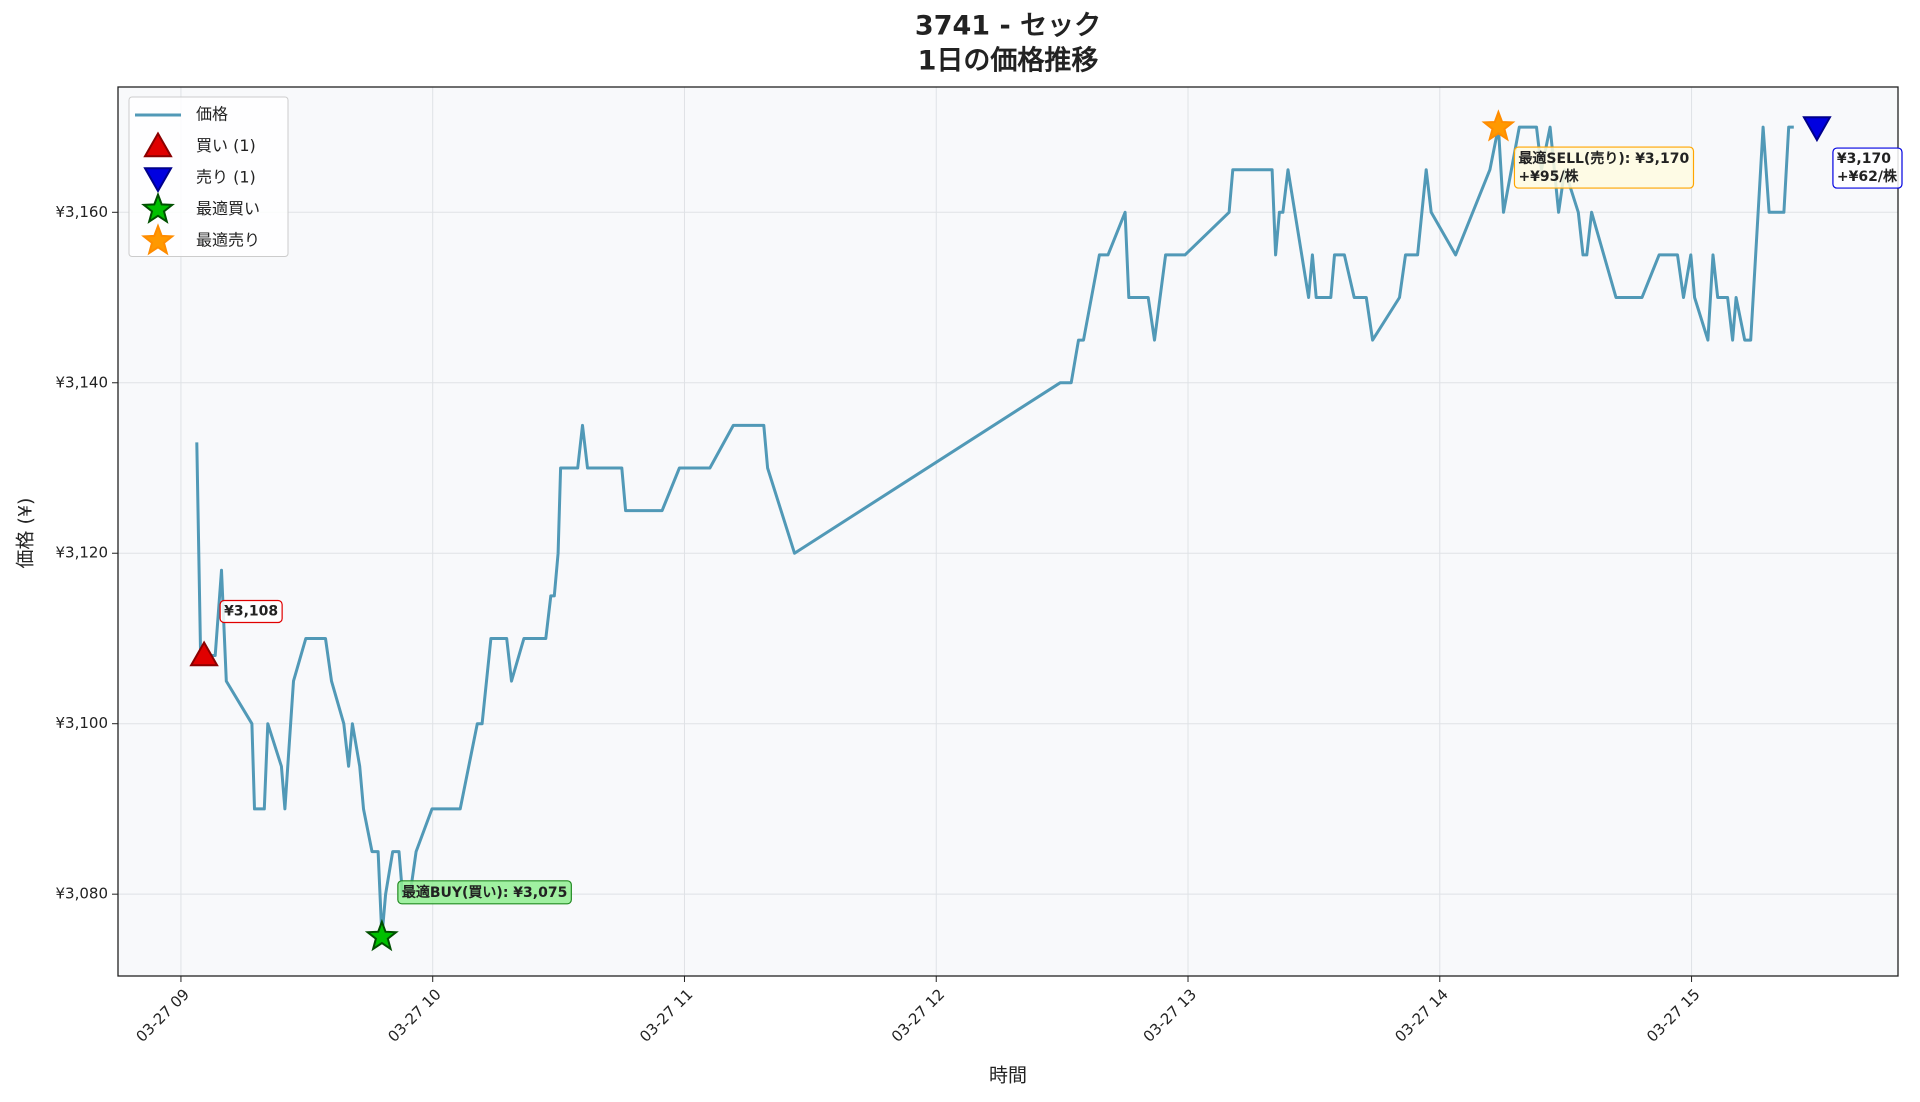  I want to click on legend-label: 買い (1), so click(226, 145).